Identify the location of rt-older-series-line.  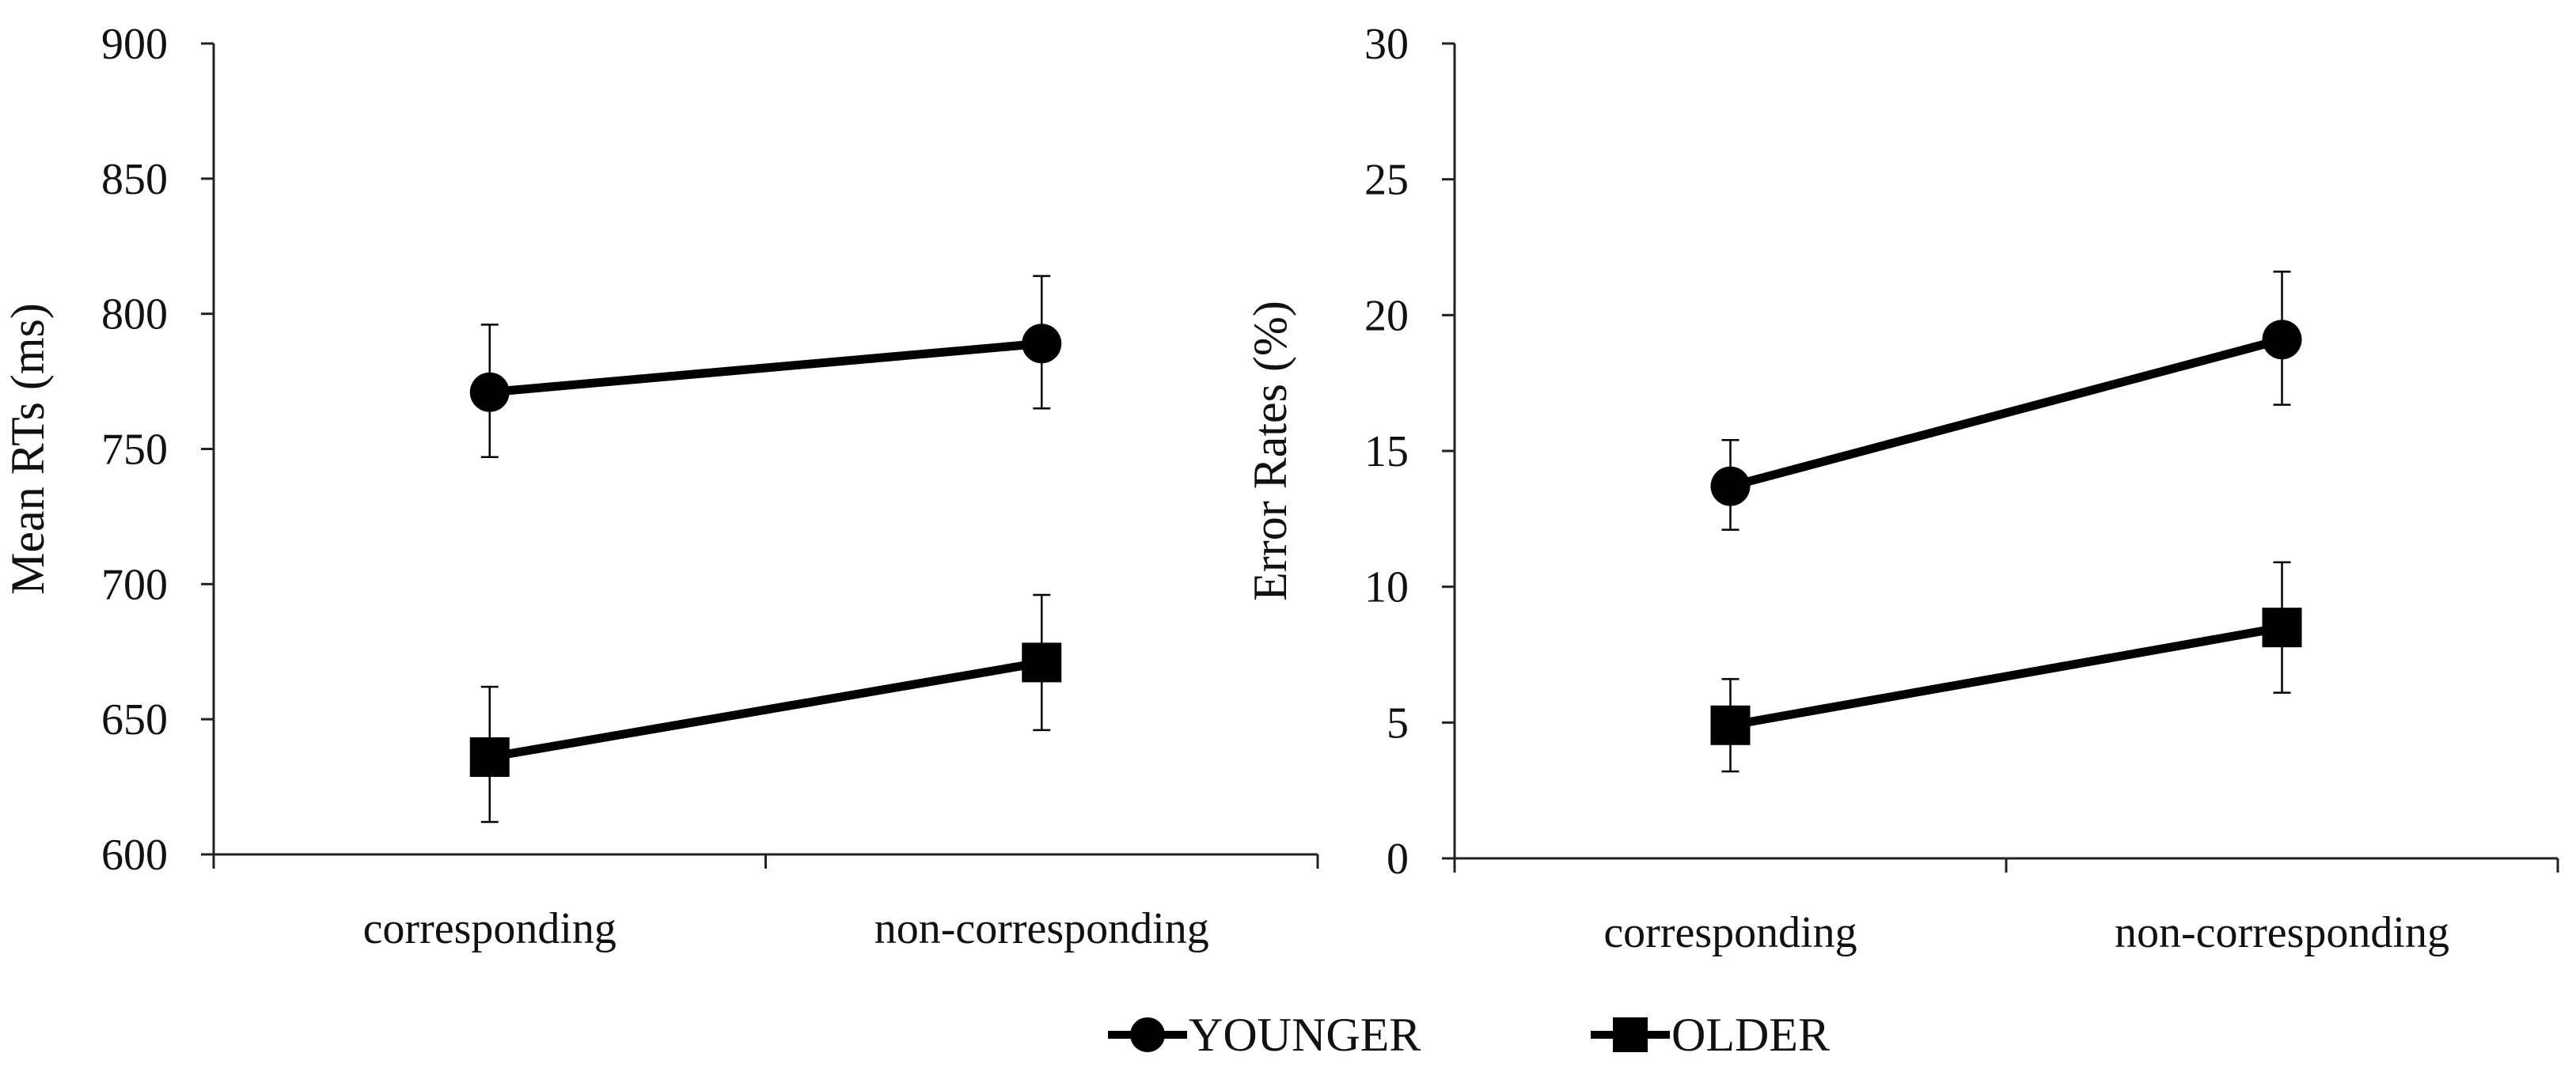
(765, 710).